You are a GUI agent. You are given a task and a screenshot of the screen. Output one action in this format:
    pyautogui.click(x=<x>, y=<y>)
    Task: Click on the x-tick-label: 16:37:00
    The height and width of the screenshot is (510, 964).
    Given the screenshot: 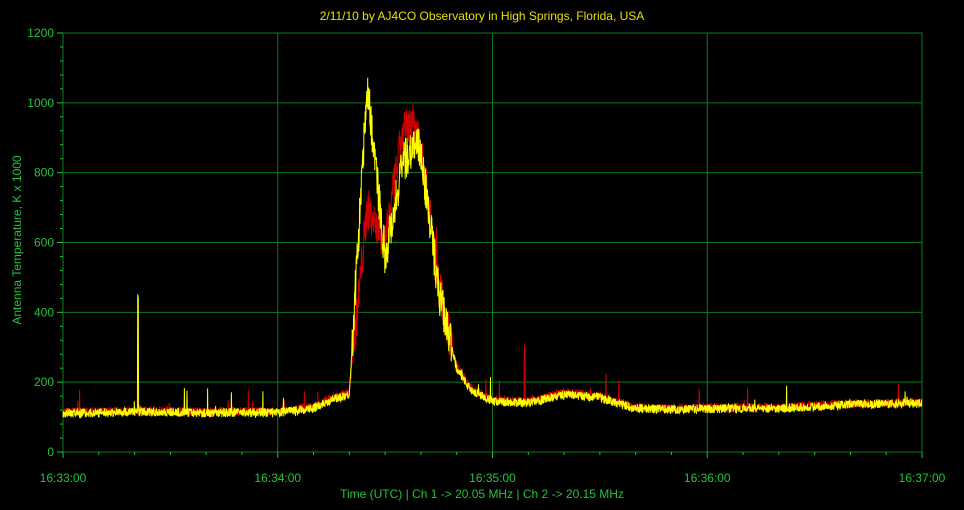 What is the action you would take?
    pyautogui.click(x=922, y=478)
    